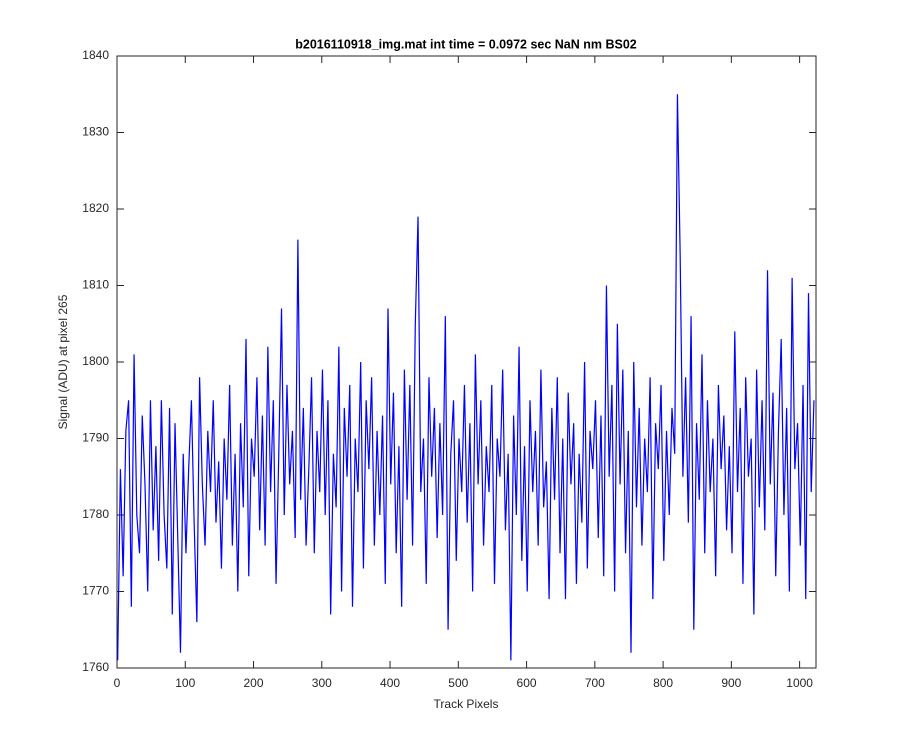  Describe the element at coordinates (95, 132) in the screenshot. I see `y-tick-label: 1830` at that location.